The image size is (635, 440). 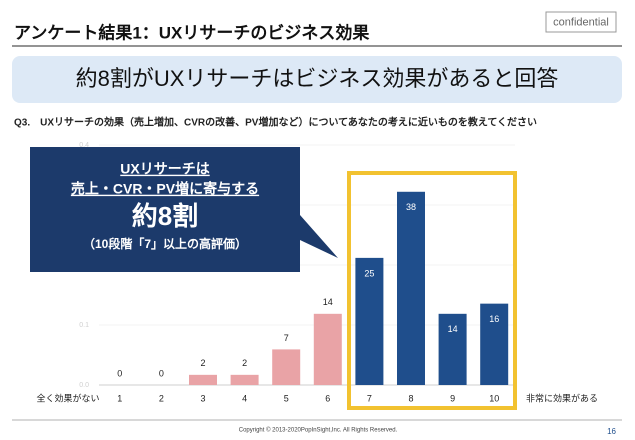 I want to click on page-number: 16, so click(x=611, y=431).